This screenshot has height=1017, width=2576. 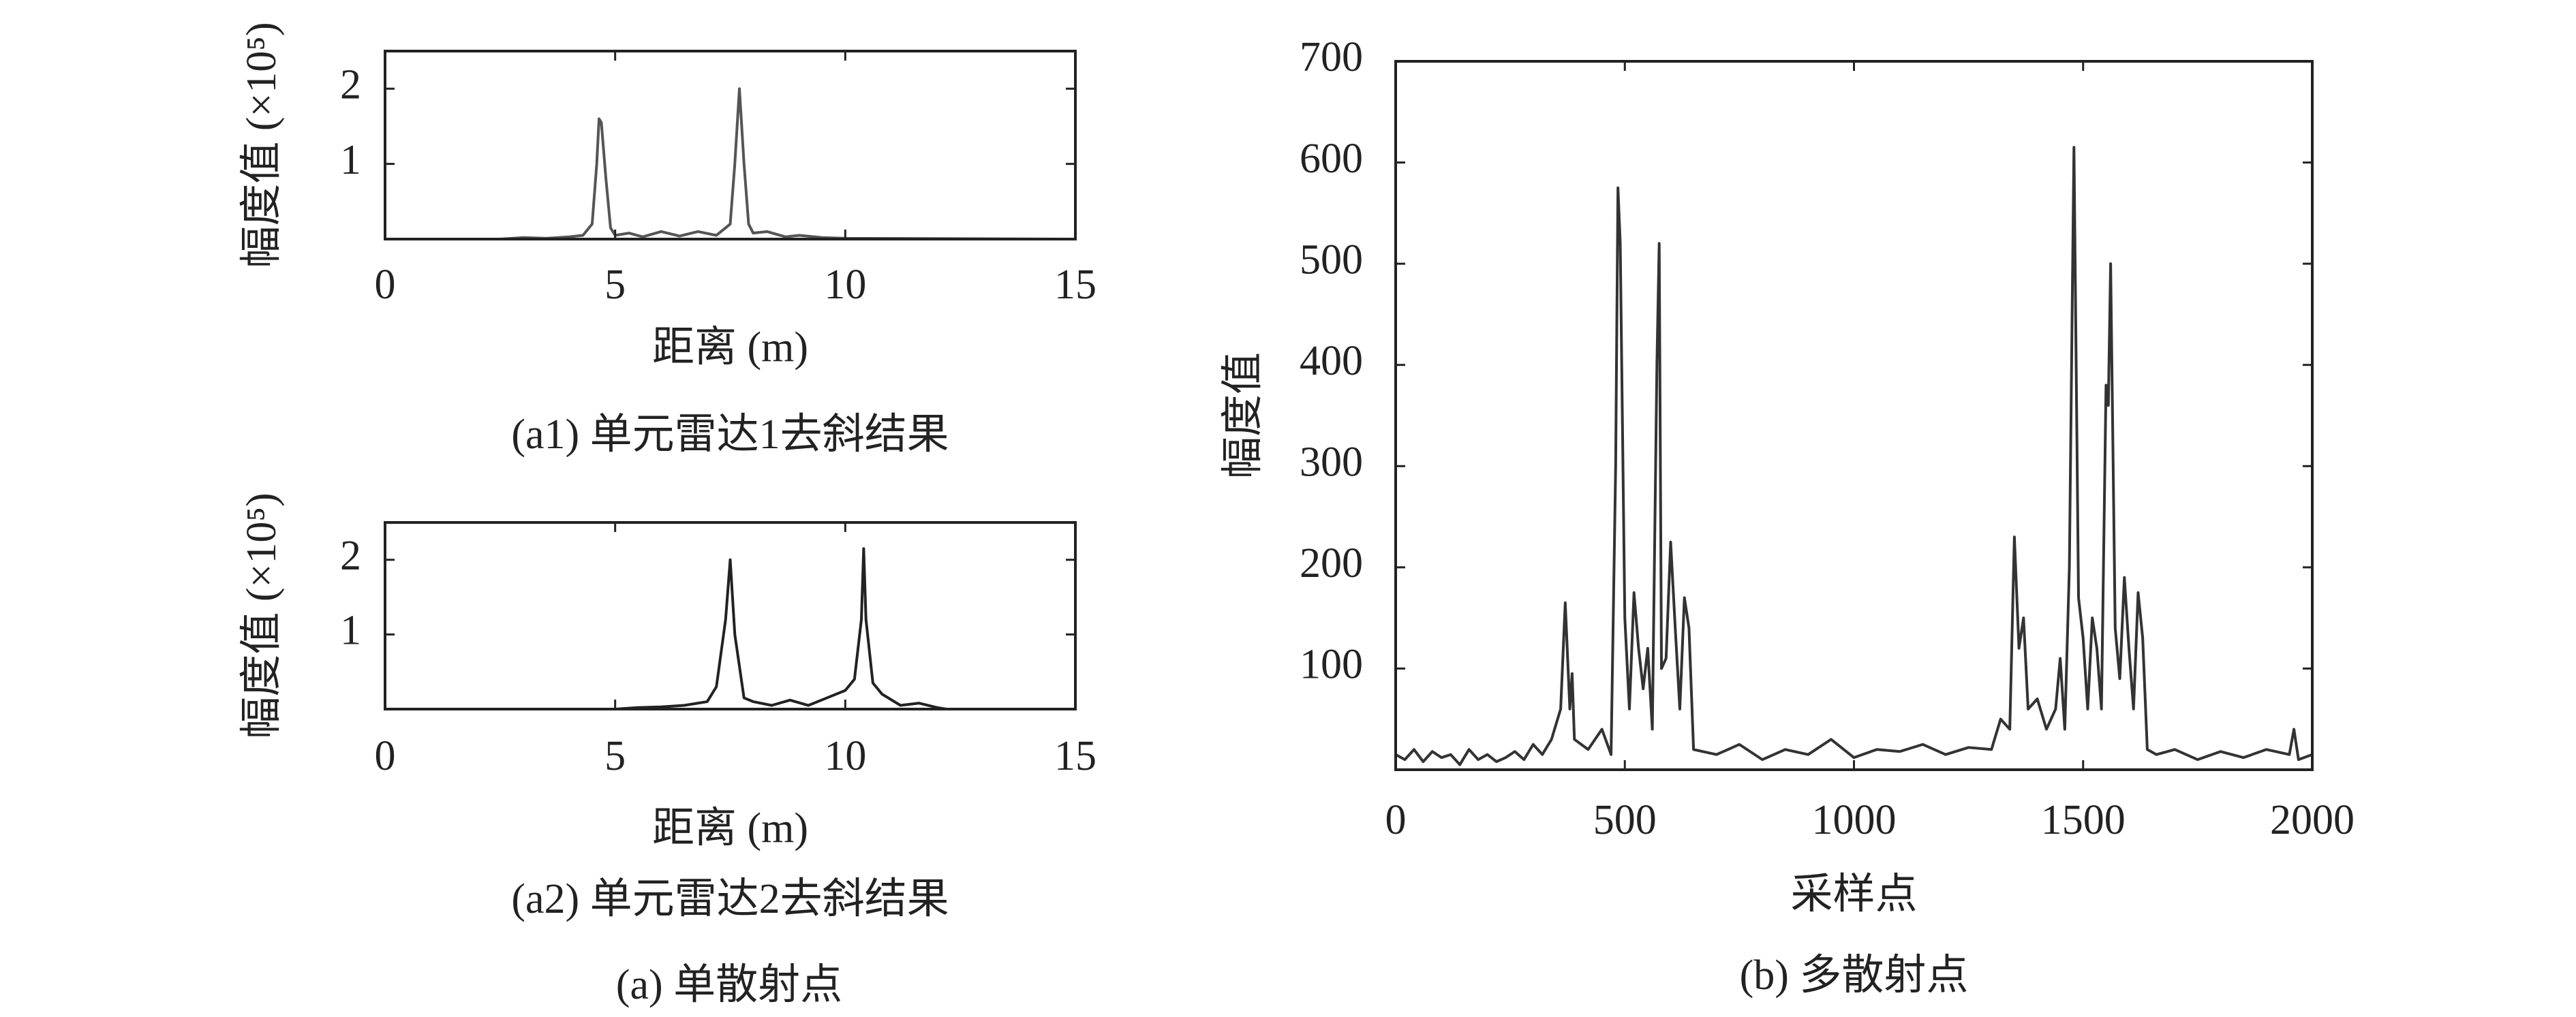 I want to click on chart-caption: (a2) 单元雷达2去斜结果, so click(x=730, y=899).